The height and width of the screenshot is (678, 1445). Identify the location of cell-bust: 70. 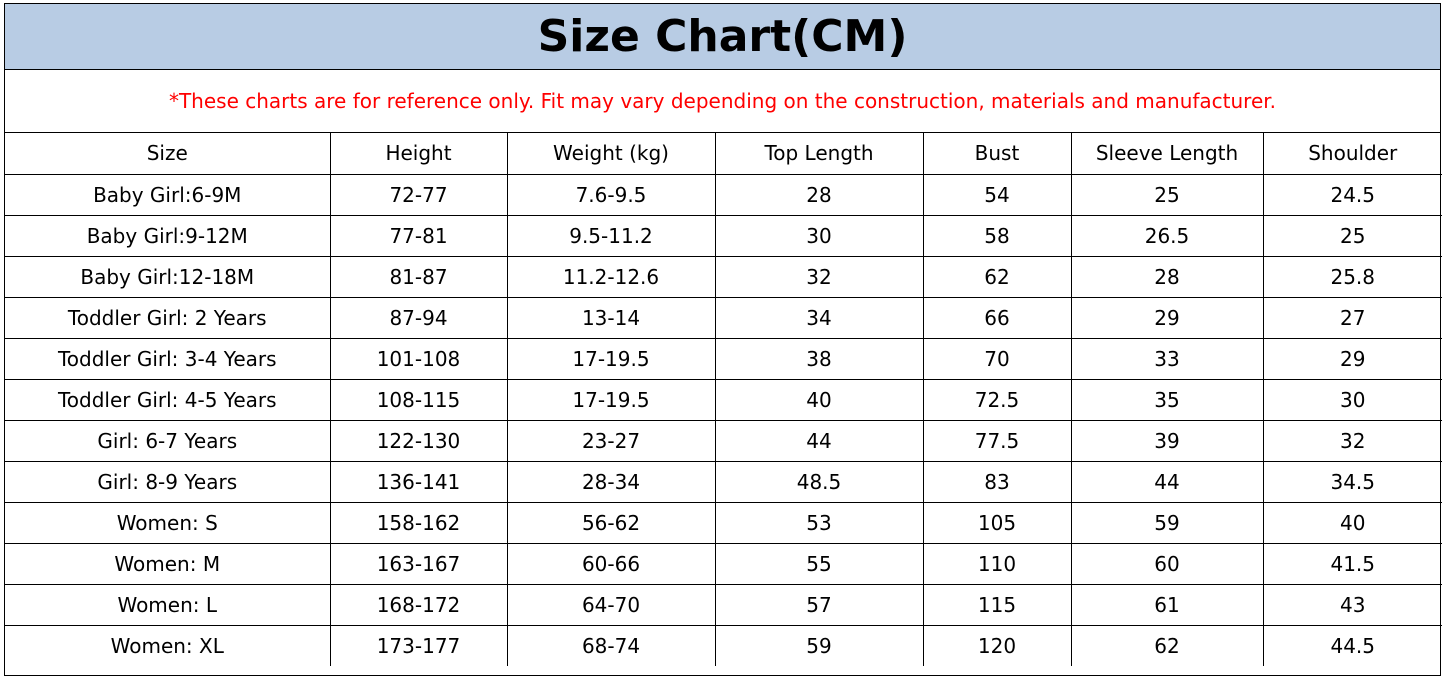
(997, 359).